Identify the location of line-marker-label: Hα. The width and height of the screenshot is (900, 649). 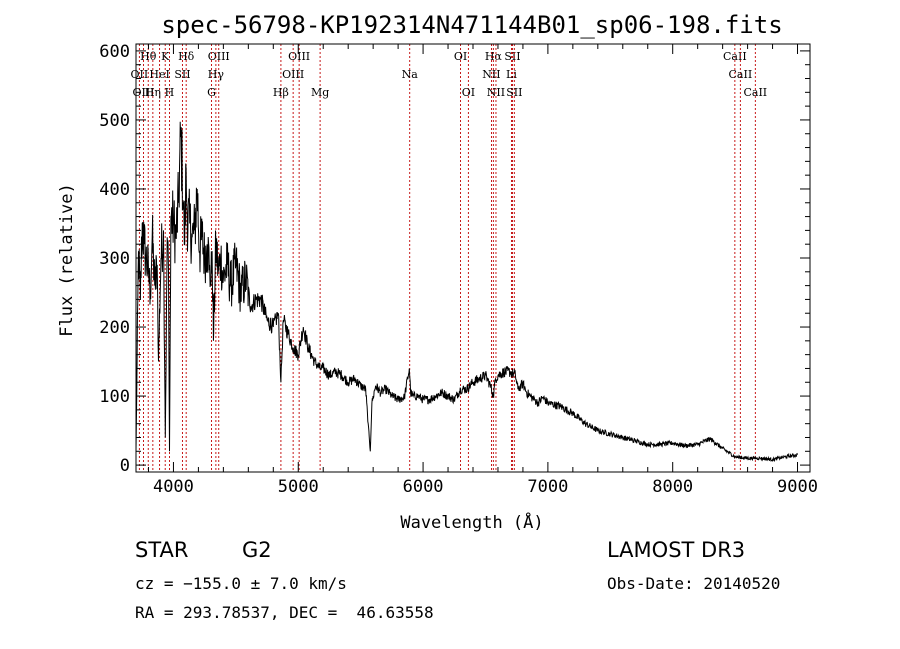
(494, 56).